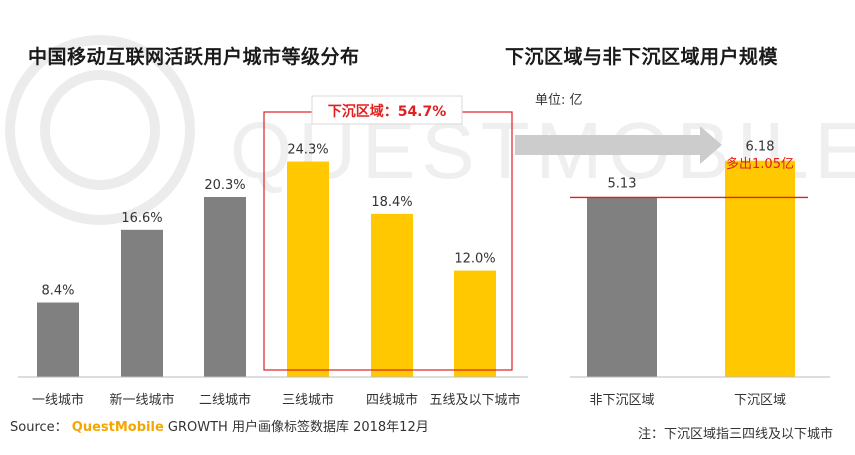 This screenshot has width=855, height=455. I want to click on brand-name: QuestMobile, so click(117, 427).